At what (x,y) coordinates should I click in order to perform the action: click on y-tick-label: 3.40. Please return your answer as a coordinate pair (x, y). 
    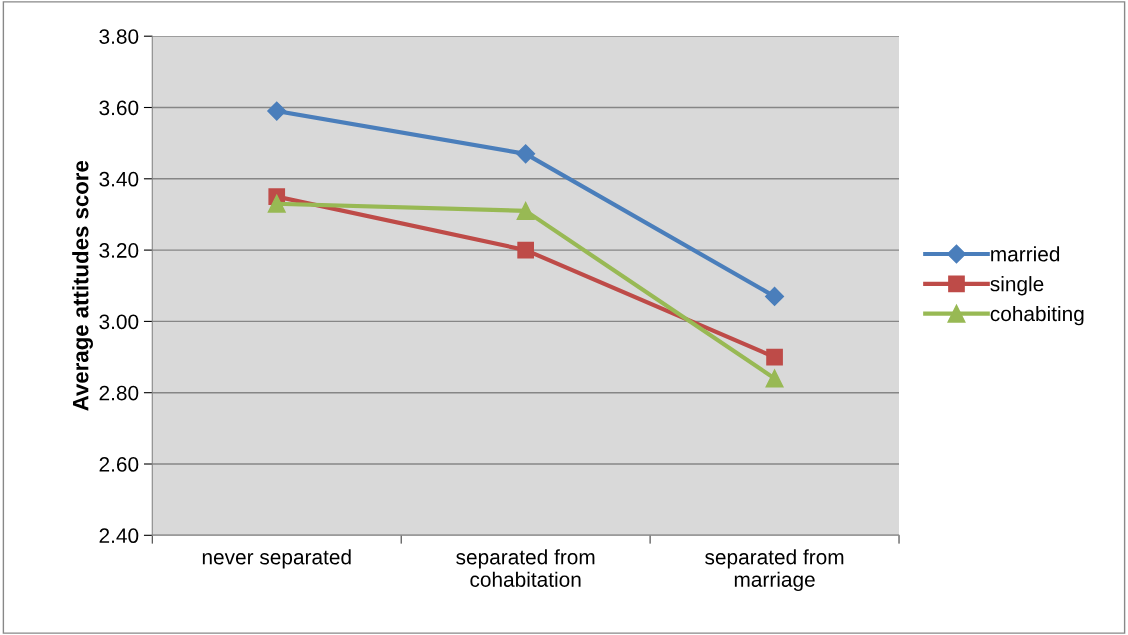
    Looking at the image, I should click on (119, 179).